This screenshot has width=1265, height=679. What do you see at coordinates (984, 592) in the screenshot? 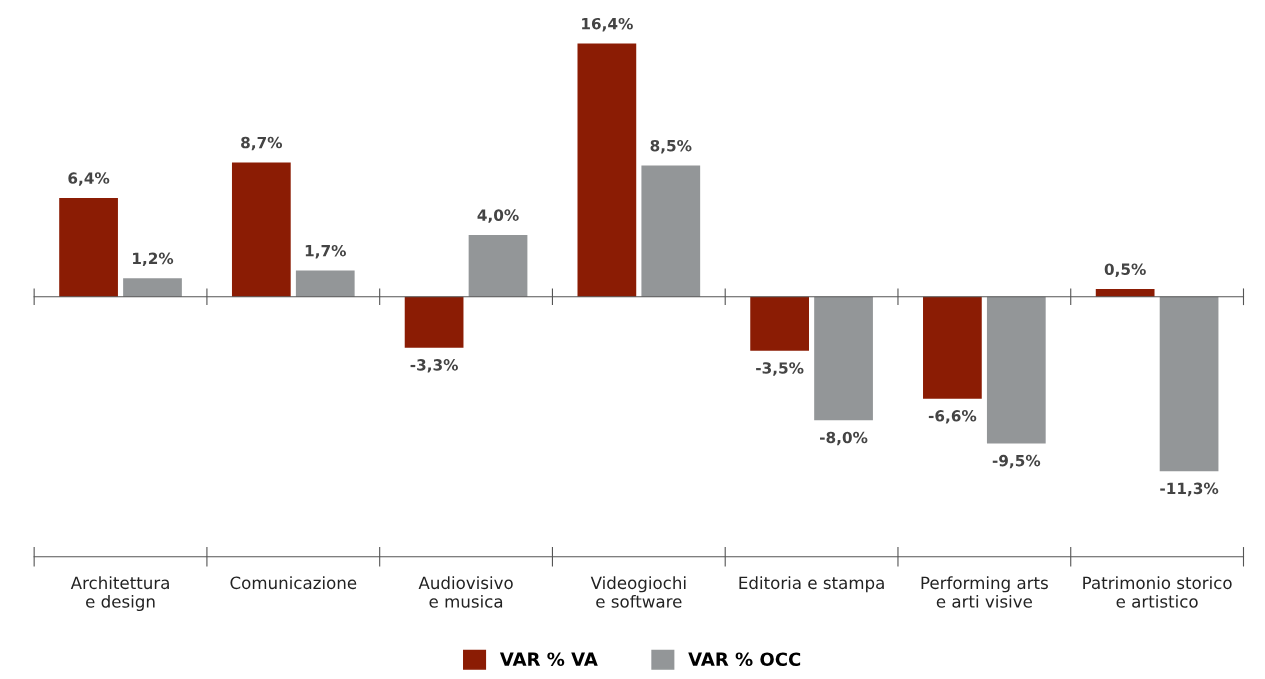
I see `x-tick-label: Performing arts e arti visive` at bounding box center [984, 592].